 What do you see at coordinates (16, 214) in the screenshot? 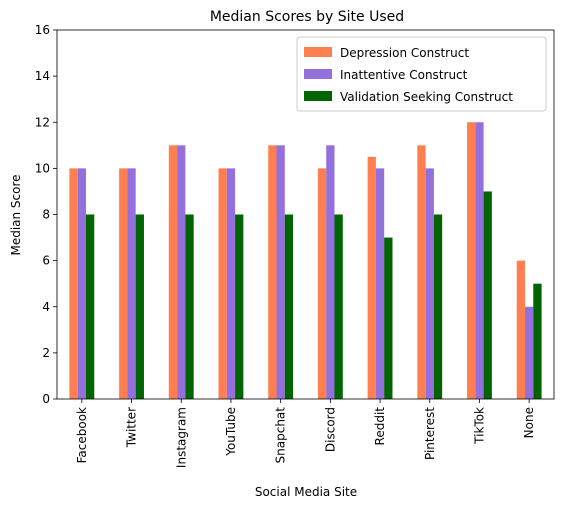
I see `y-axis-label: Median Score` at bounding box center [16, 214].